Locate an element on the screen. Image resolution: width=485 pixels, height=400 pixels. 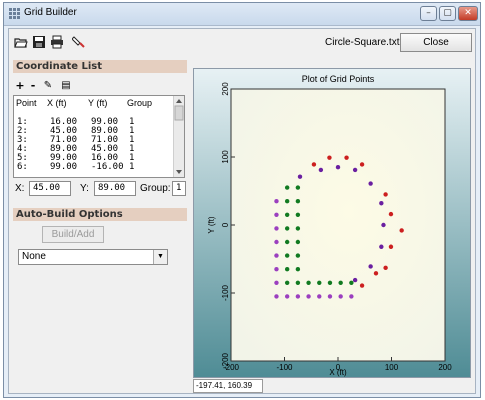
print-icon is located at coordinates (57, 42).